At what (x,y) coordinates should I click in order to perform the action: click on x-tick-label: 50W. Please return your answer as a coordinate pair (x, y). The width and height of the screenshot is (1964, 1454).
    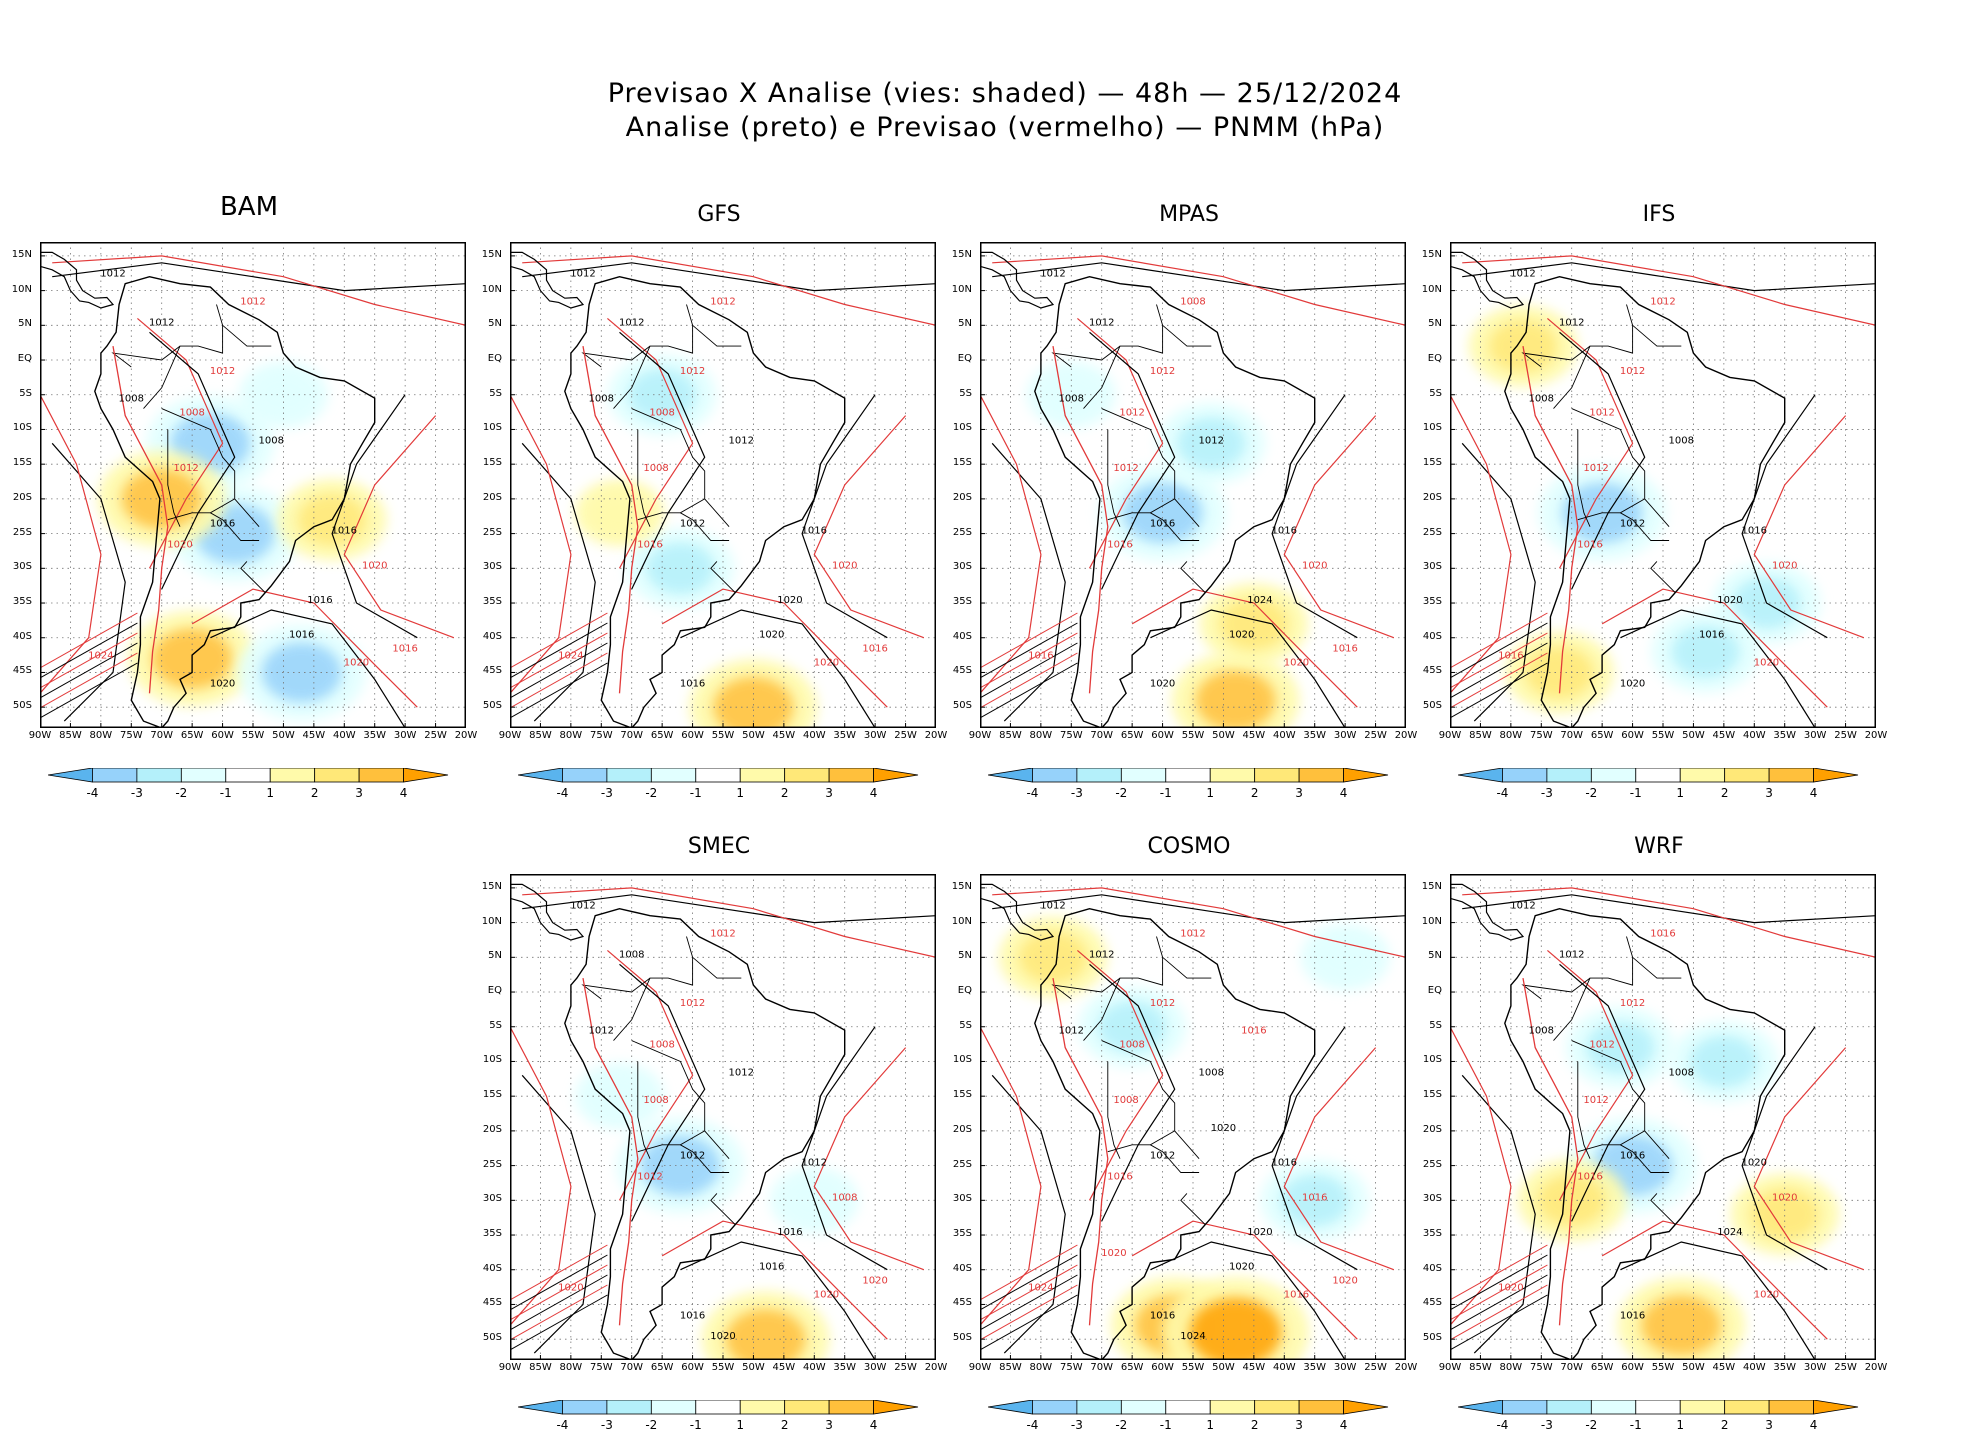
    Looking at the image, I should click on (1693, 1367).